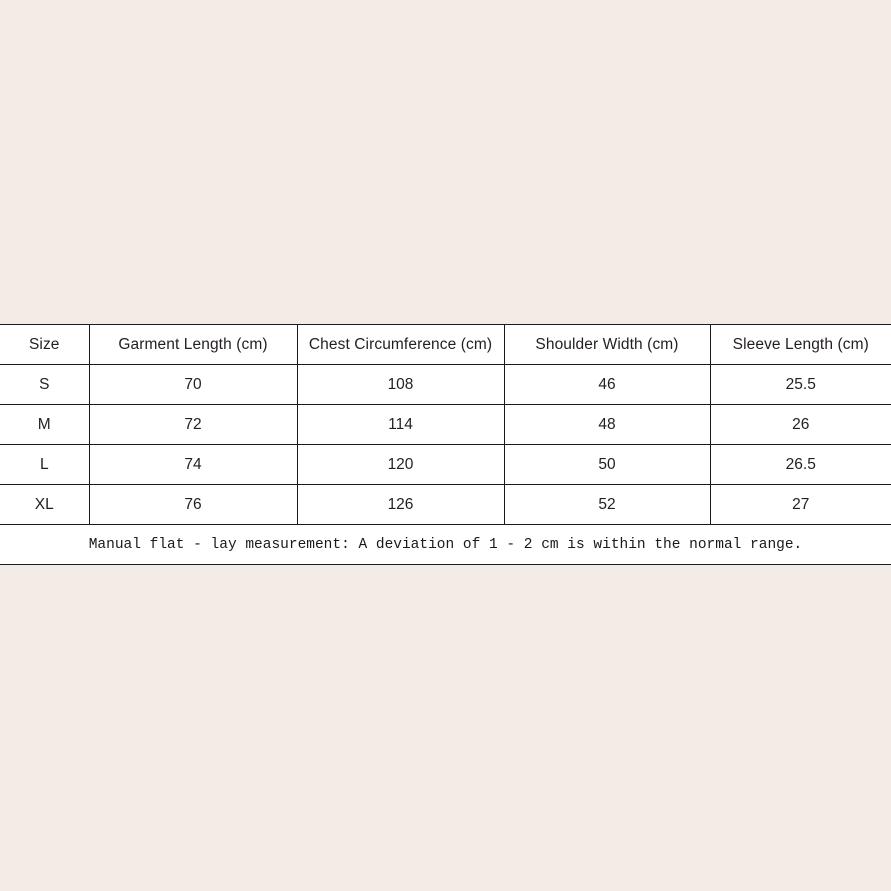  What do you see at coordinates (400, 384) in the screenshot?
I see `cell-chest-circumference: 108` at bounding box center [400, 384].